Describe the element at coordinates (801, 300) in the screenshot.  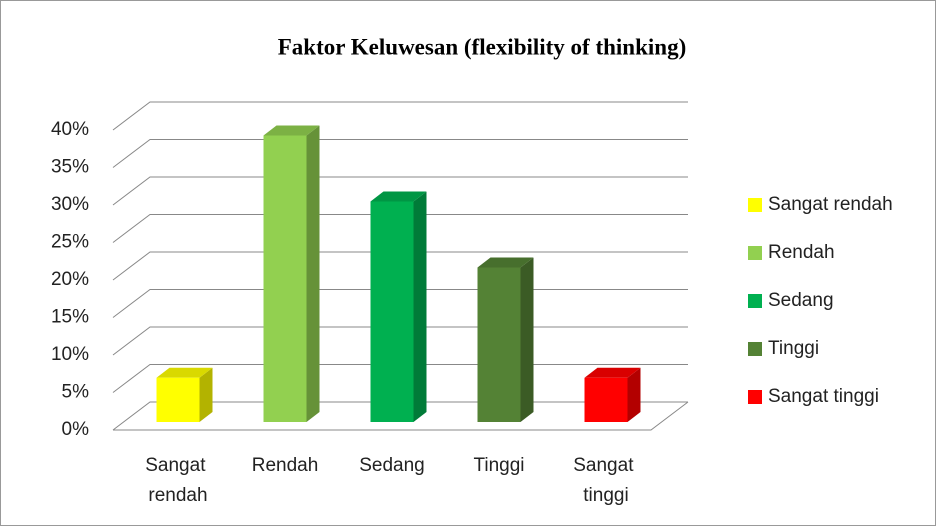
I see `legend-label: Sedang` at that location.